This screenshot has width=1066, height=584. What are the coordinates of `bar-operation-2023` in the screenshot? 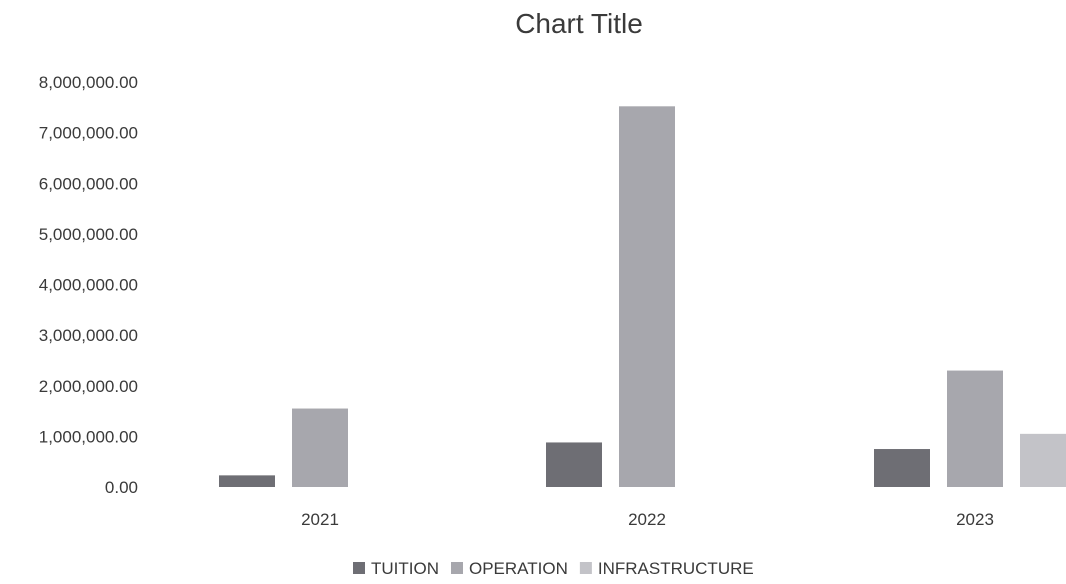 It's located at (975, 428).